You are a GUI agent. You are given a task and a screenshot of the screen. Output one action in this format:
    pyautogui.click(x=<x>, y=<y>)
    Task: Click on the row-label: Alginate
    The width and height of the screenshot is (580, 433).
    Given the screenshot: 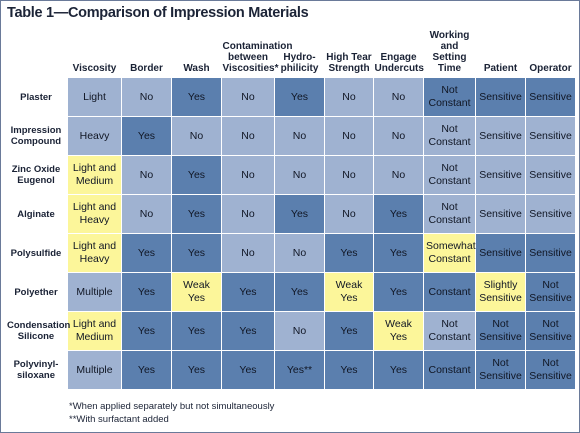 What is the action you would take?
    pyautogui.click(x=36, y=214)
    